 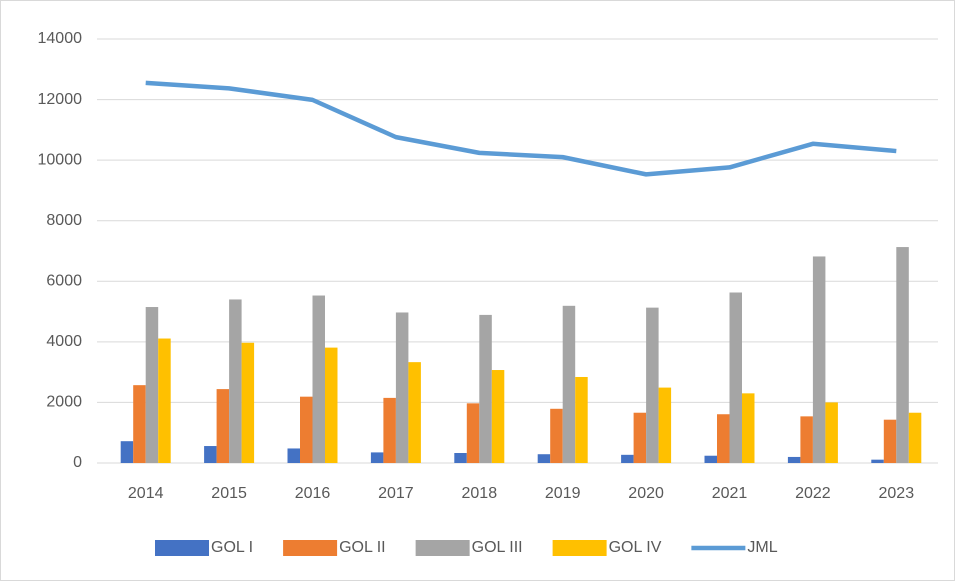 What do you see at coordinates (646, 493) in the screenshot?
I see `x-tick-label: 2020` at bounding box center [646, 493].